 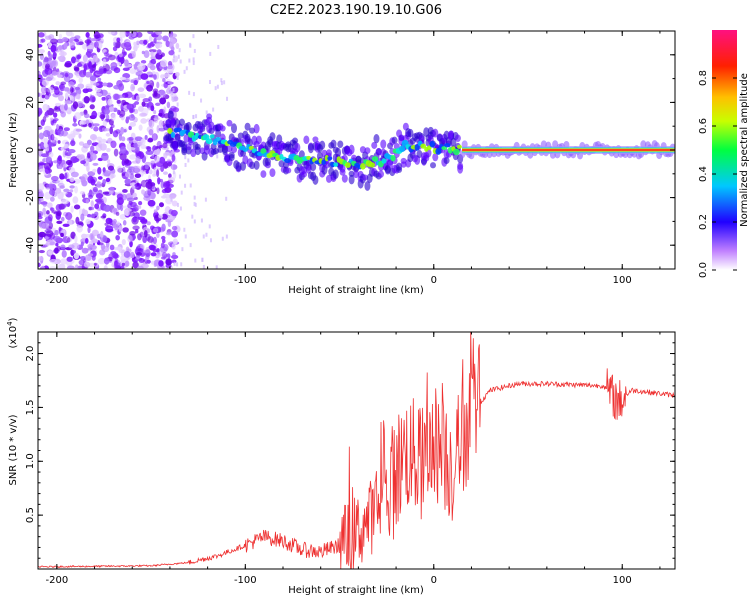 I want to click on snr-scale-suffix: ), so click(x=13, y=319).